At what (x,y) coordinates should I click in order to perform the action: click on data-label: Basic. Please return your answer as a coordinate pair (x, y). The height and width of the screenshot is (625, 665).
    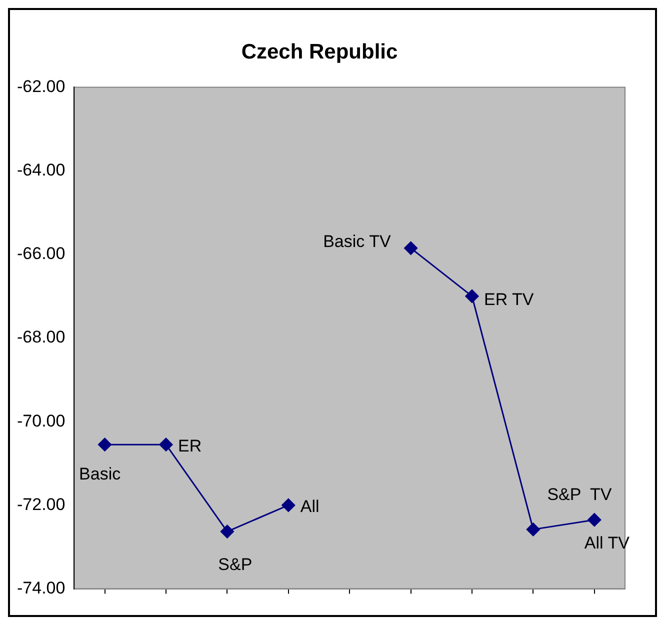
    Looking at the image, I should click on (100, 474).